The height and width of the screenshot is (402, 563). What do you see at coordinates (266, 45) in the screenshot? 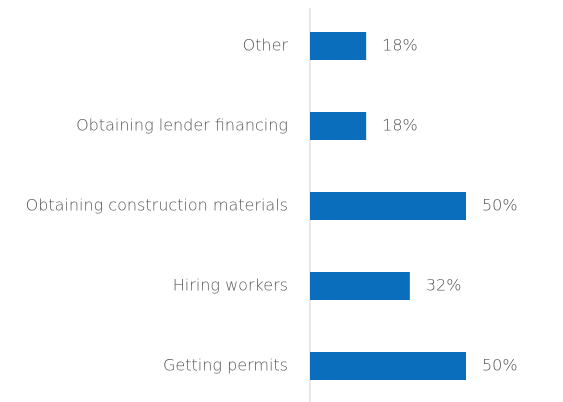
I see `category-label: Other` at bounding box center [266, 45].